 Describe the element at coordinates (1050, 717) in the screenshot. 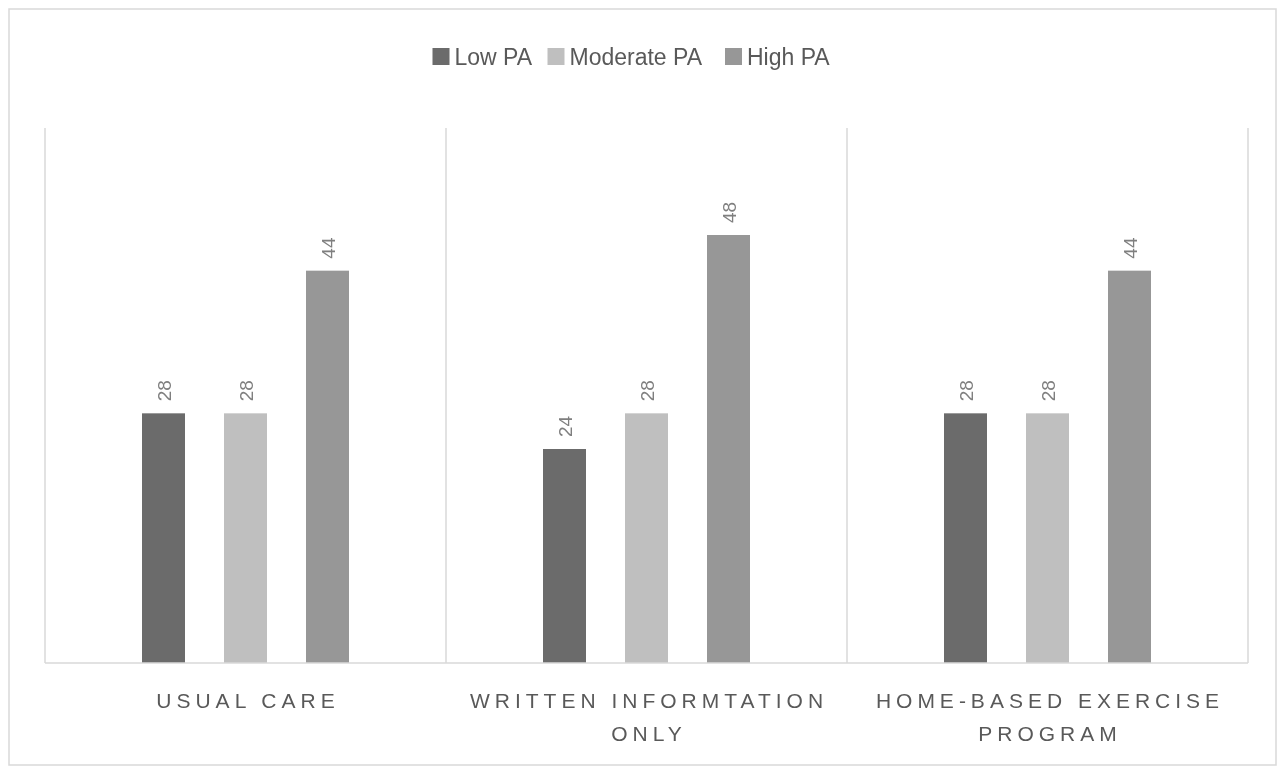

I see `x-tick-label: HOME-BASED EXERCISE PROGRAM` at that location.